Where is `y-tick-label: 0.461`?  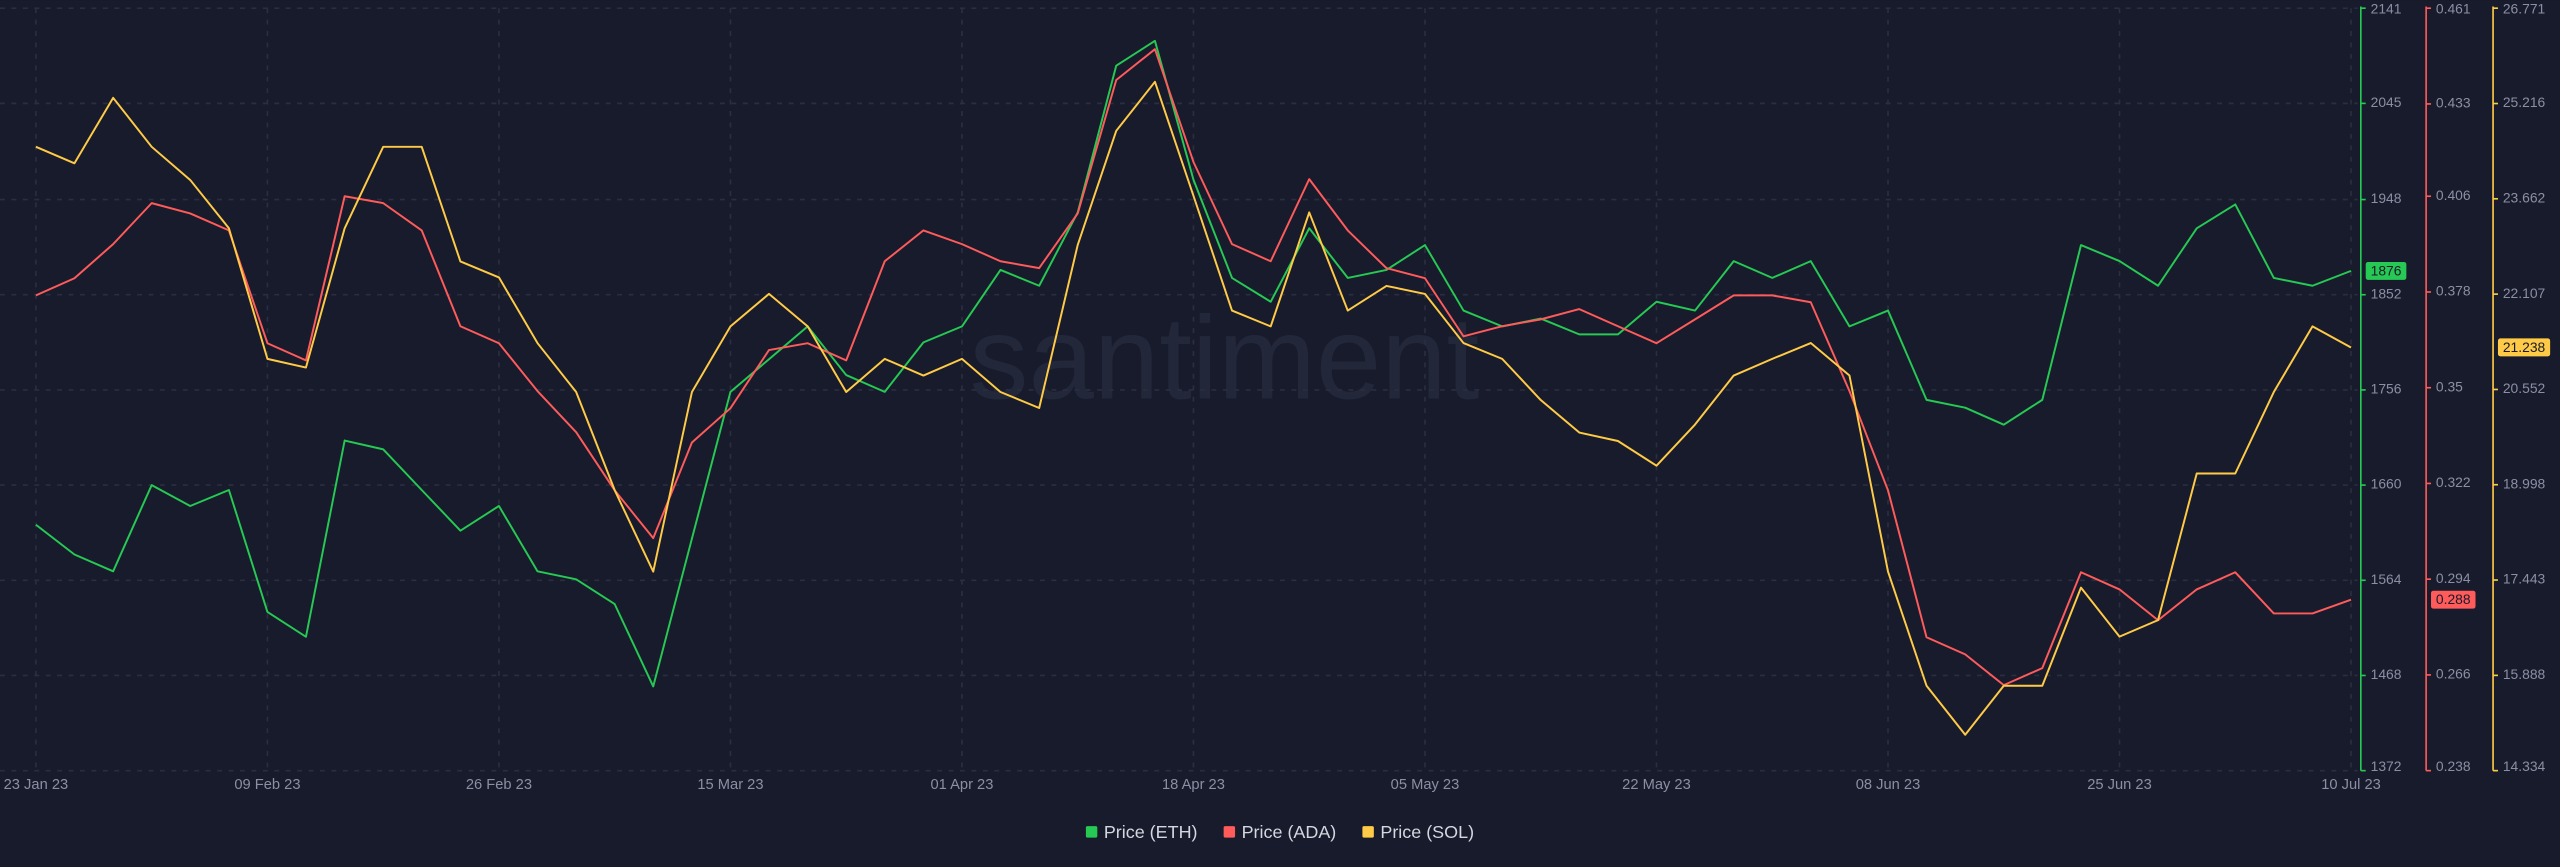
y-tick-label: 0.461 is located at coordinates (2453, 8).